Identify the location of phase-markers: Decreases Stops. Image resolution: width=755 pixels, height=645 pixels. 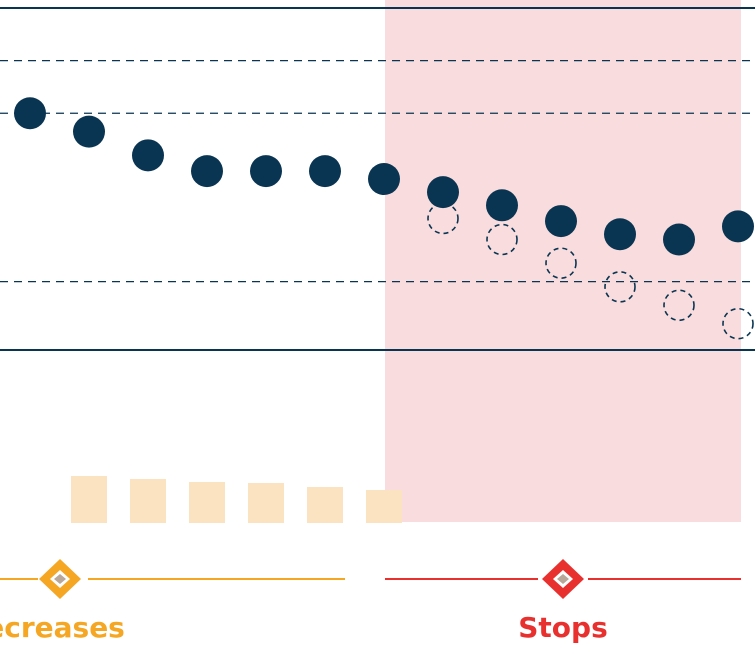
(370, 601).